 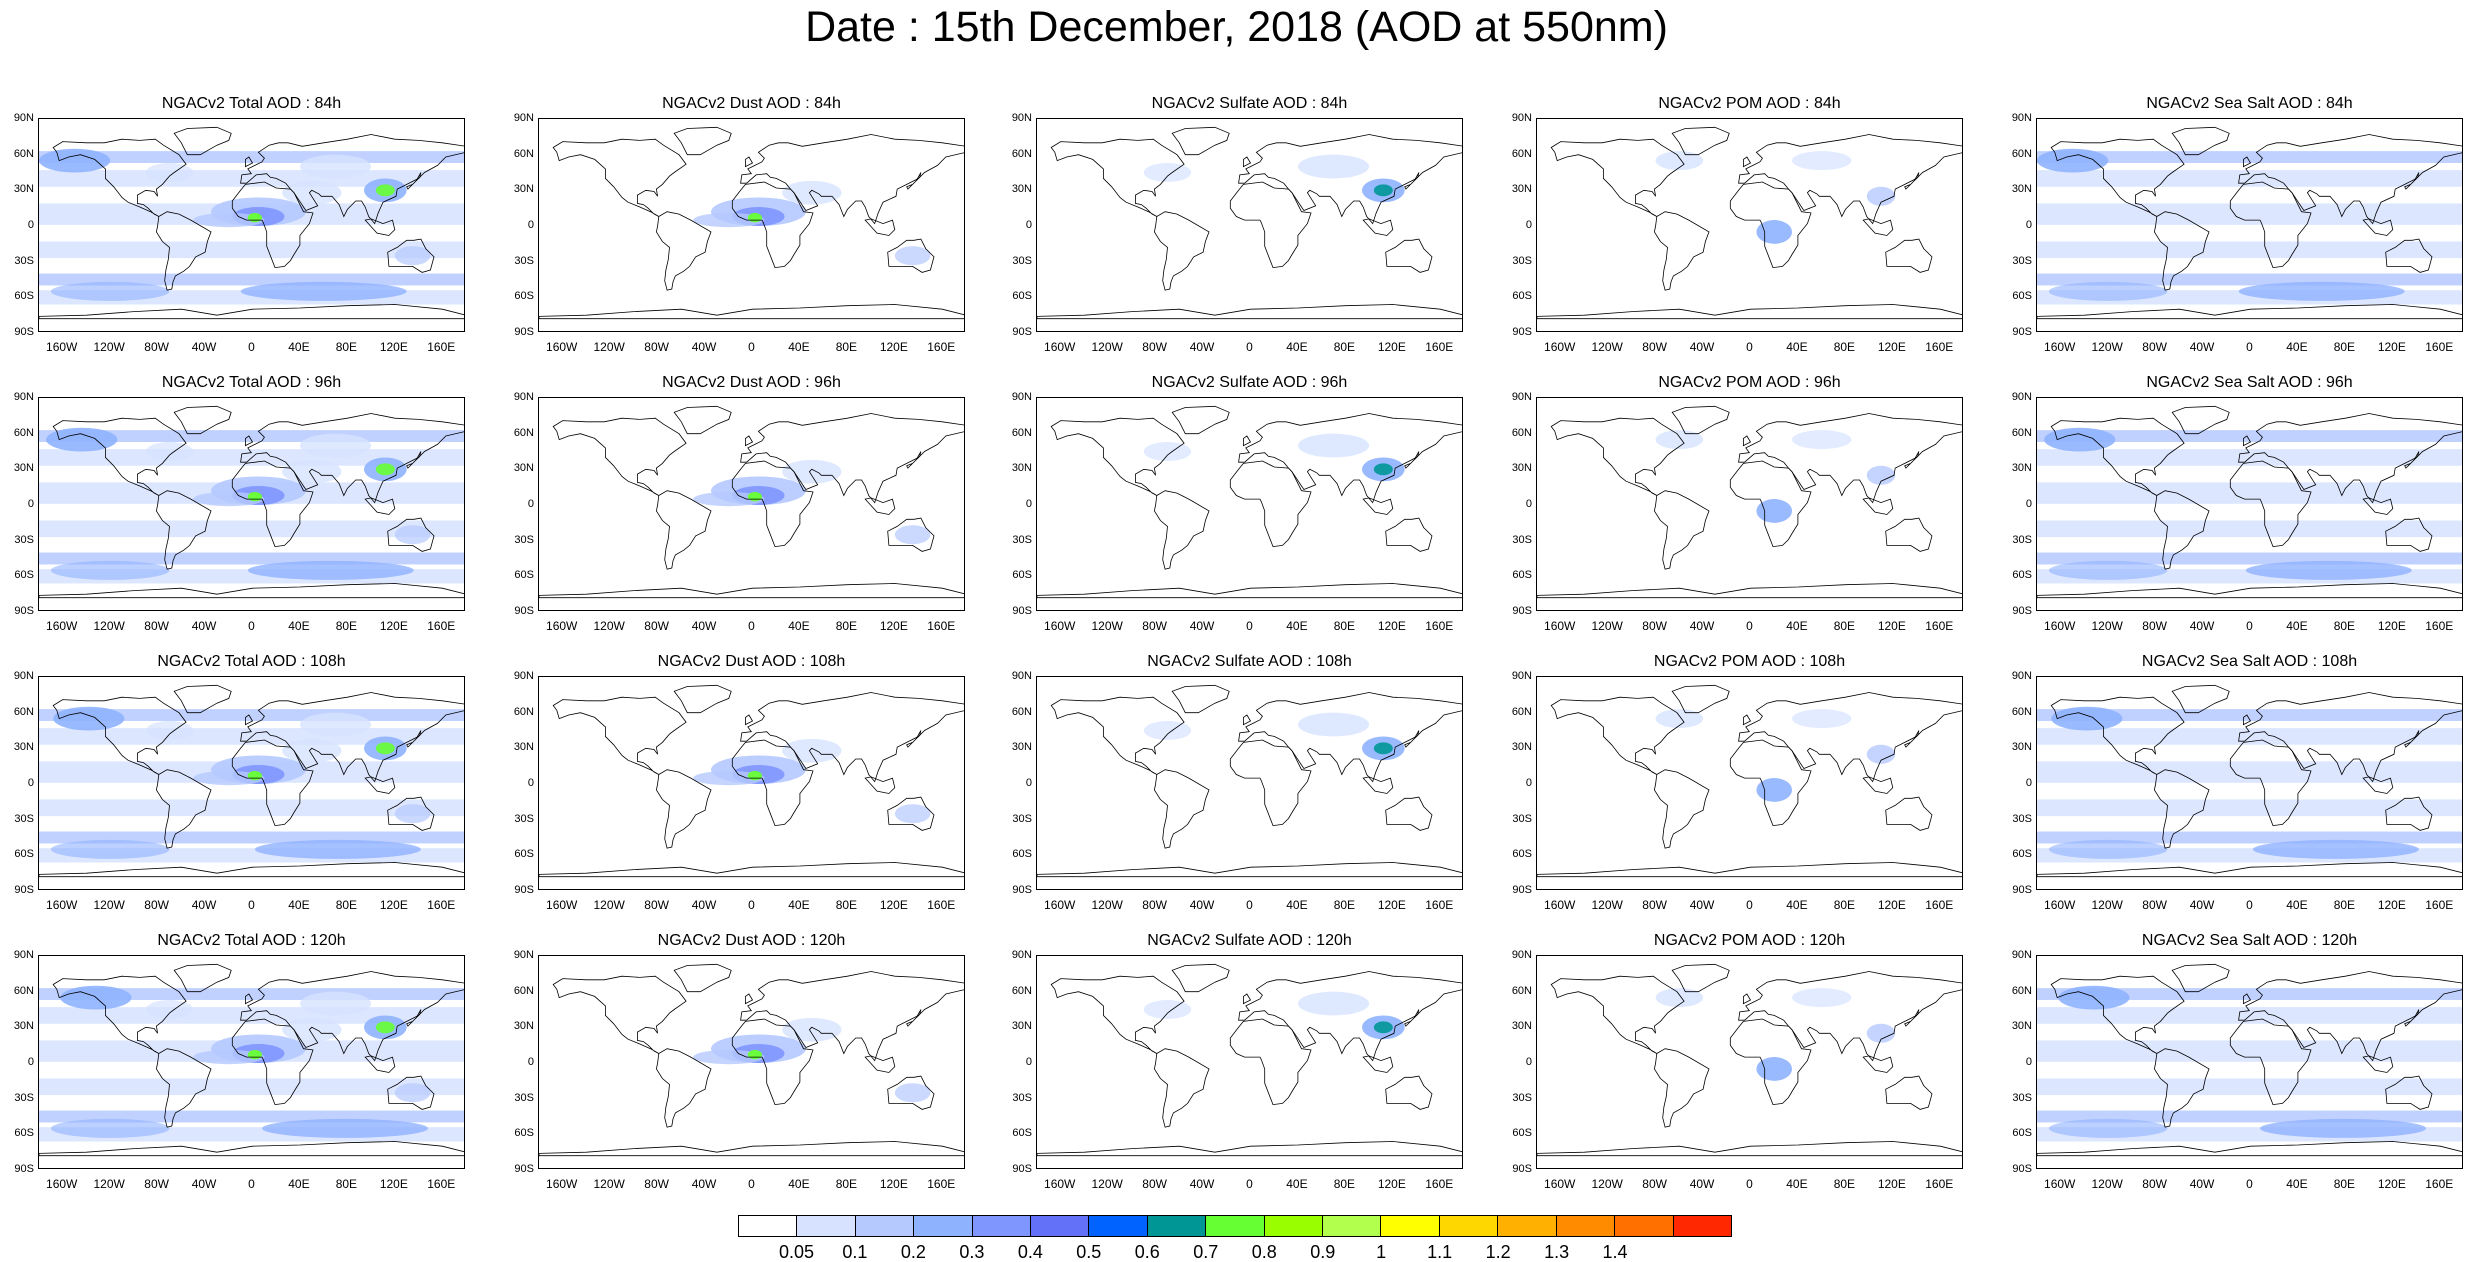 I want to click on colorbar, so click(x=1235, y=1226).